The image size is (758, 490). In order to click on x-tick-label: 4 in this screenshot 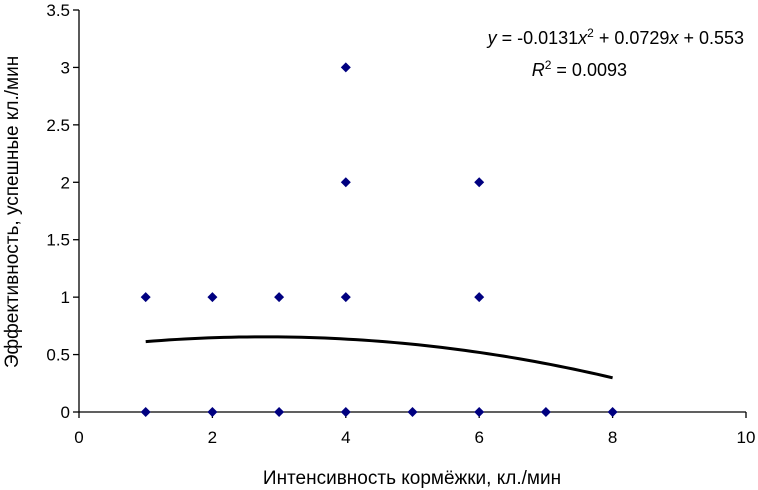, I will do `click(345, 437)`.